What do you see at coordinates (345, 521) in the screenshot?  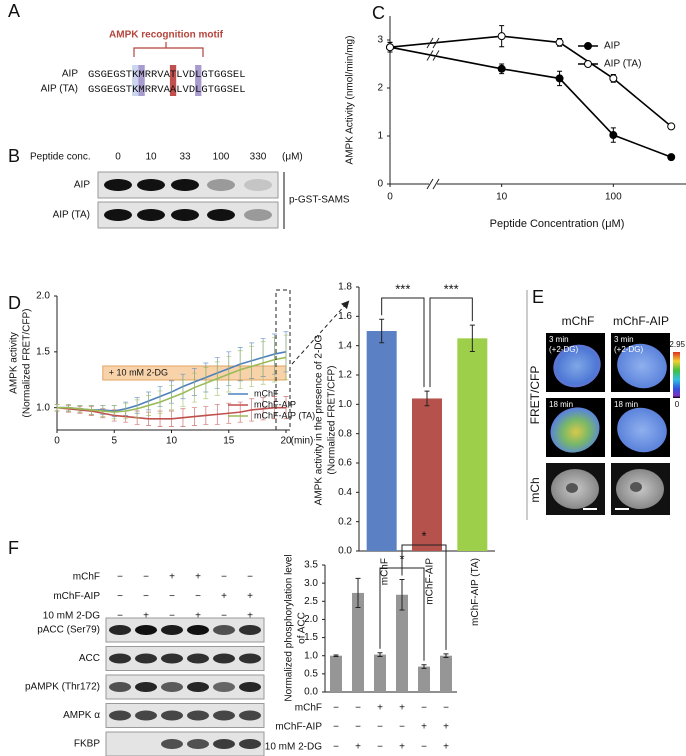 I see `y-tick-label: 0.2` at bounding box center [345, 521].